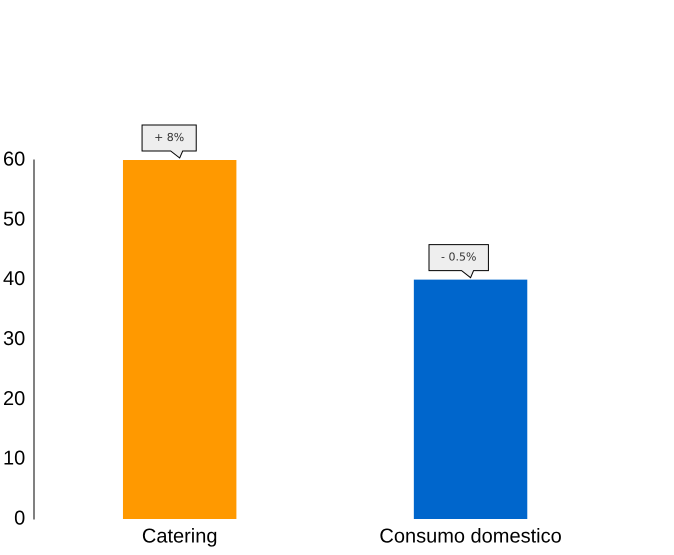 This screenshot has width=674, height=555. What do you see at coordinates (14, 339) in the screenshot?
I see `y-tick-label: 30` at bounding box center [14, 339].